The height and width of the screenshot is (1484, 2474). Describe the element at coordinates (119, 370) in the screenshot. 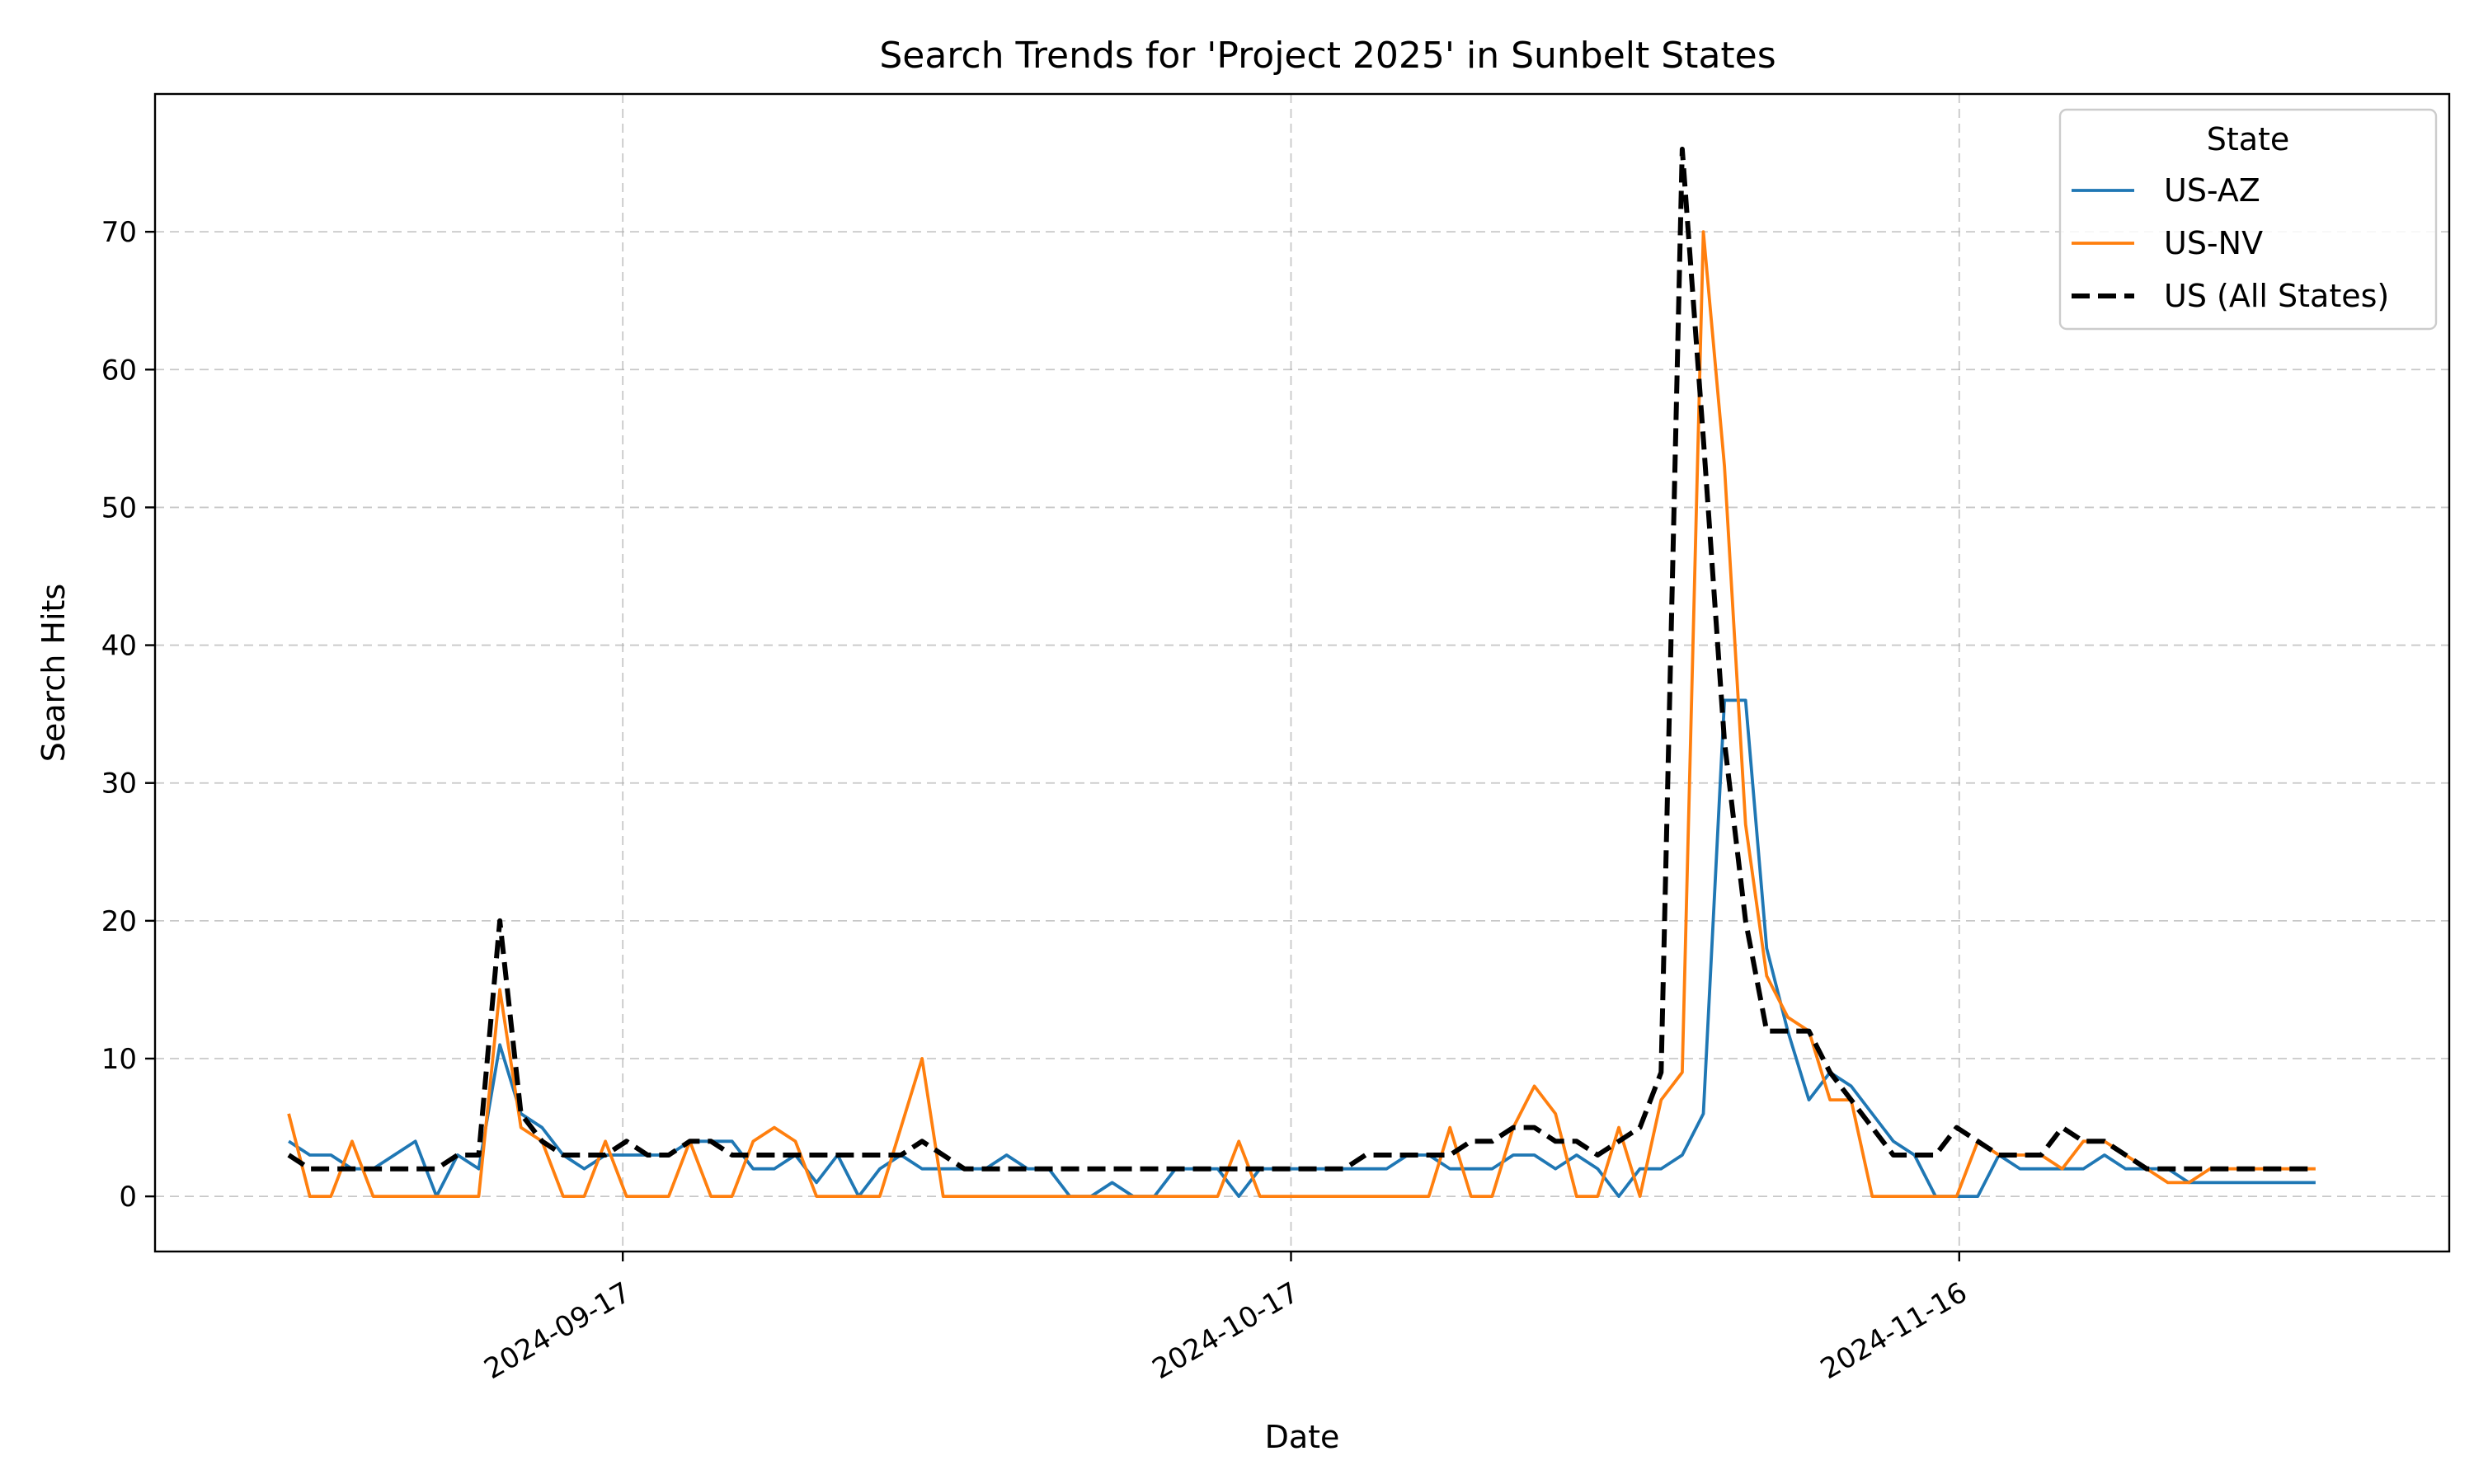

I see `y-tick-label: 60` at that location.